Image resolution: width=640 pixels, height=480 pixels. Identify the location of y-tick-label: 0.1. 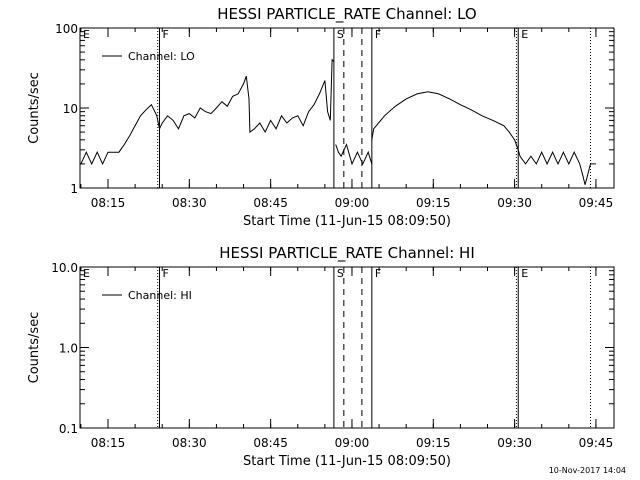
(68, 429).